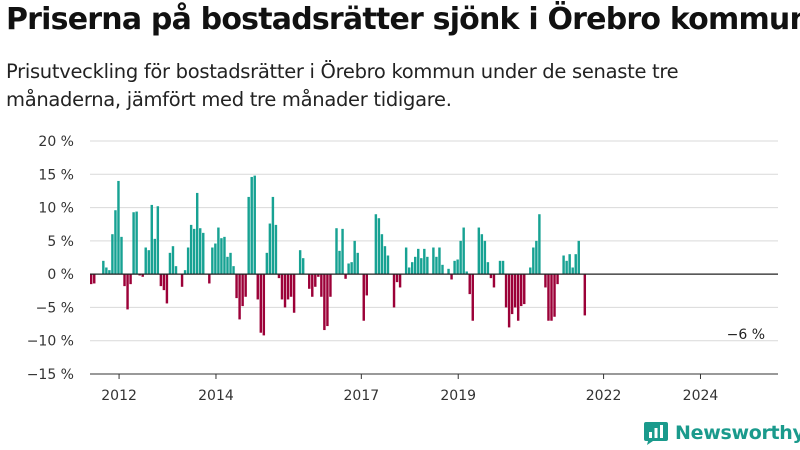 This screenshot has height=450, width=800. What do you see at coordinates (60, 275) in the screenshot?
I see `y-tick-label: 0 %` at bounding box center [60, 275].